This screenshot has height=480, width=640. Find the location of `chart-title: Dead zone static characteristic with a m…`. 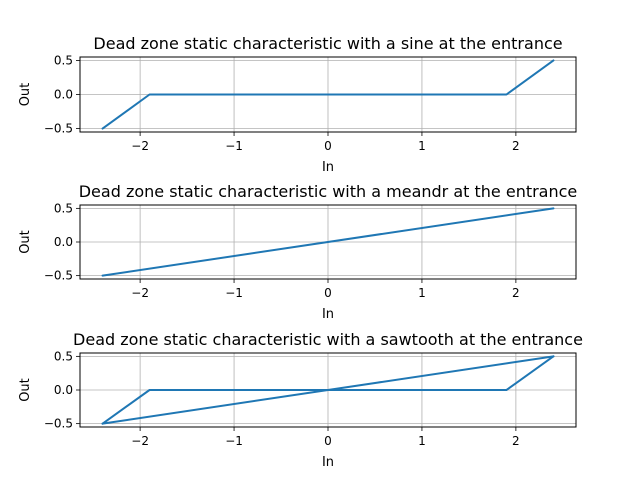

chart-title: Dead zone static characteristic with a m… is located at coordinates (328, 191).